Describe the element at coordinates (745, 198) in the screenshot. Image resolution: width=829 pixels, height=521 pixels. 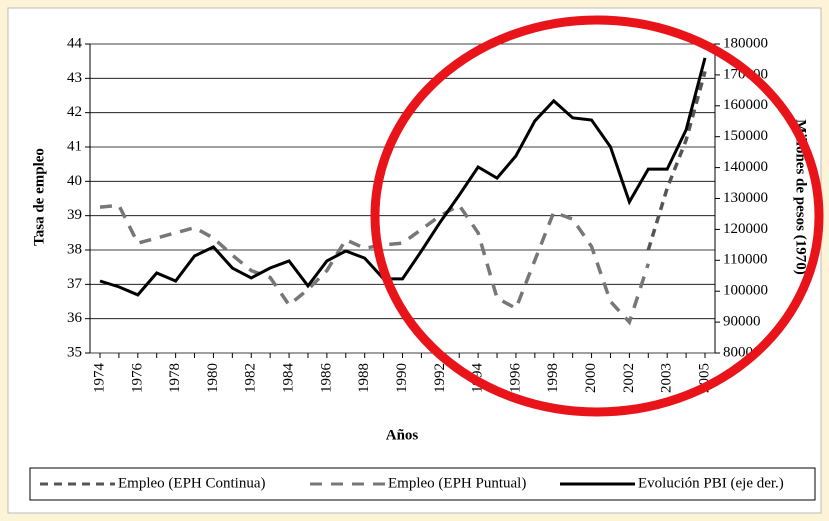
I see `y2-tick-label: 130000` at that location.